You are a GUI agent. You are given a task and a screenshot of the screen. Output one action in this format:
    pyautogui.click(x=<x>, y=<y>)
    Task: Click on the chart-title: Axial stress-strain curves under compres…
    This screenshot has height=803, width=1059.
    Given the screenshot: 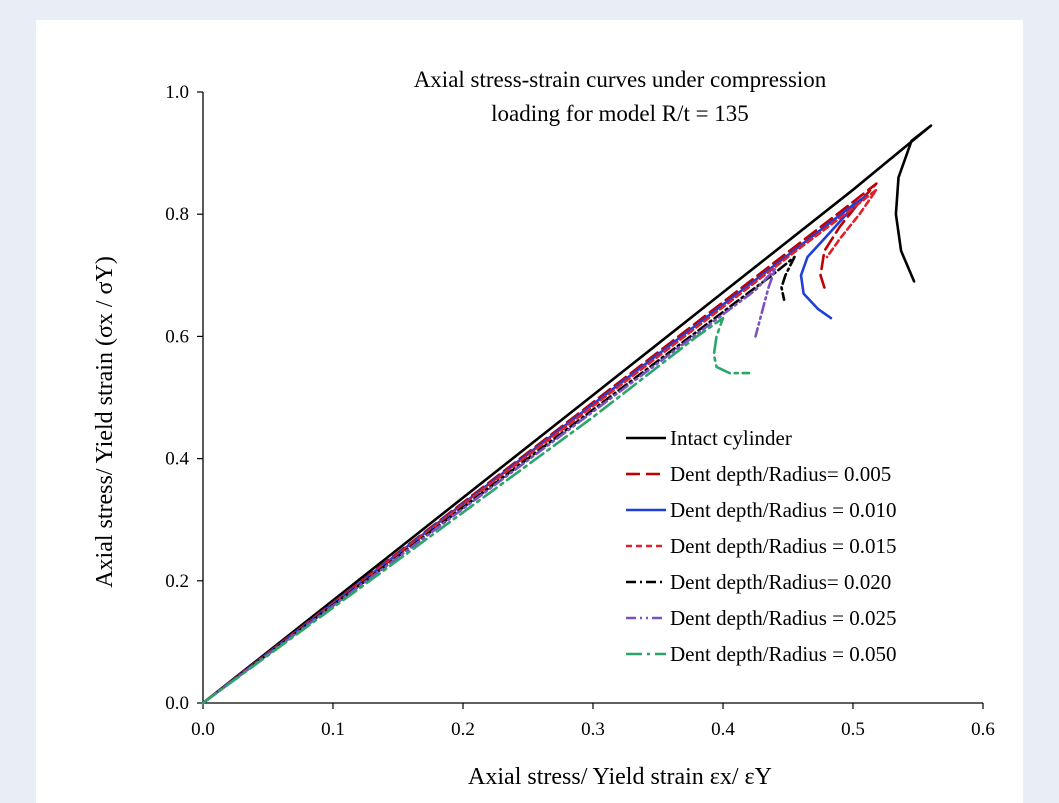 What is the action you would take?
    pyautogui.click(x=620, y=79)
    